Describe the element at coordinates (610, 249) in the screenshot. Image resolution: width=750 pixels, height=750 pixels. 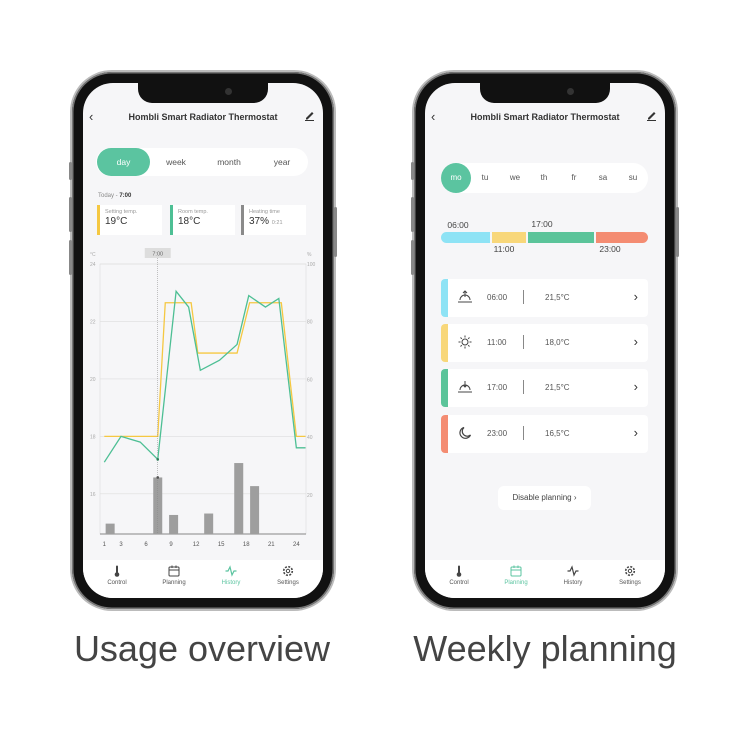
I see `timeline-label: 23:00` at that location.